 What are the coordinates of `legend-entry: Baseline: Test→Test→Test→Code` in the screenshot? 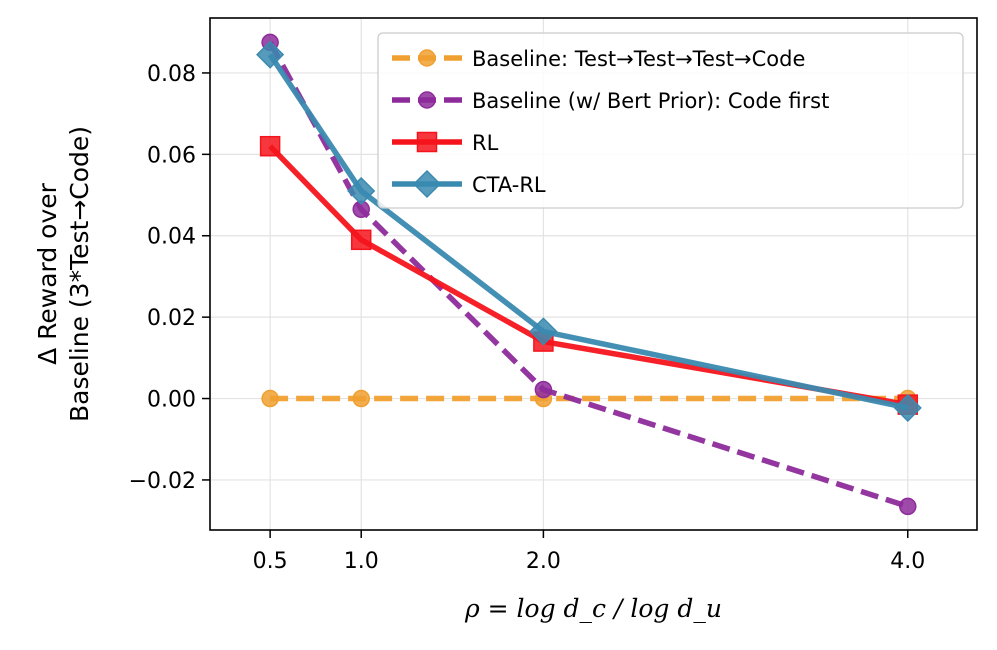 It's located at (598, 59).